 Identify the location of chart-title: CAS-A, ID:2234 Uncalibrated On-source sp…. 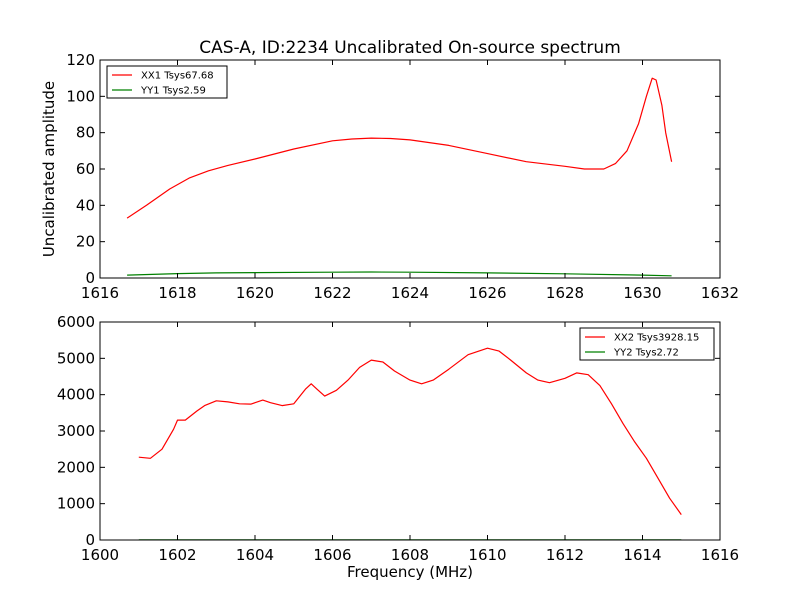
(410, 48).